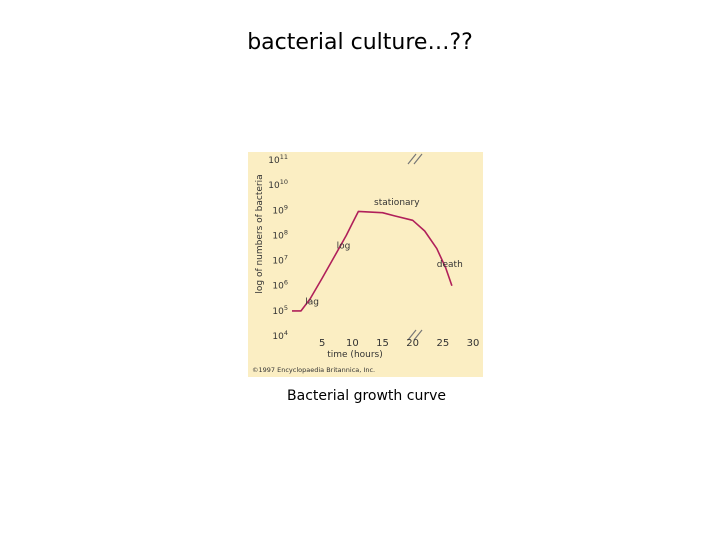  Describe the element at coordinates (355, 355) in the screenshot. I see `x-axis-label: time (hours)` at that location.